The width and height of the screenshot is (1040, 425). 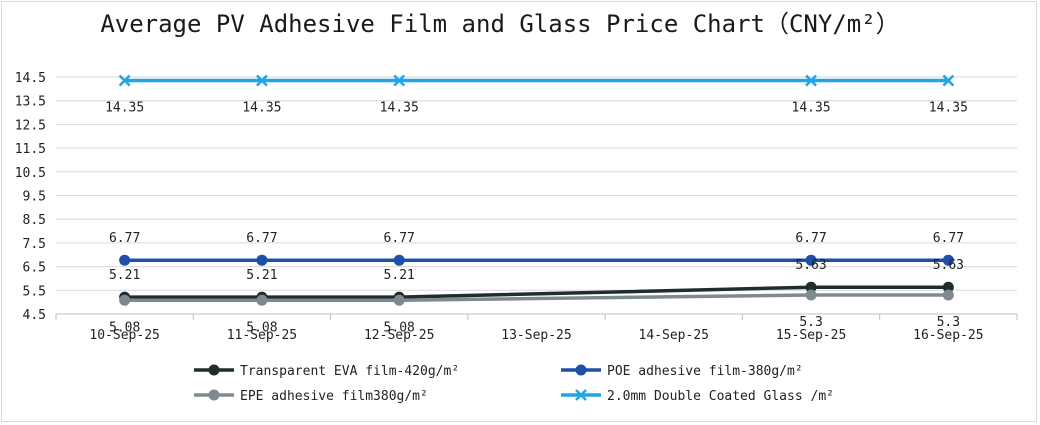 I want to click on legend-item: POE adhesive film-380g/m², so click(x=682, y=371).